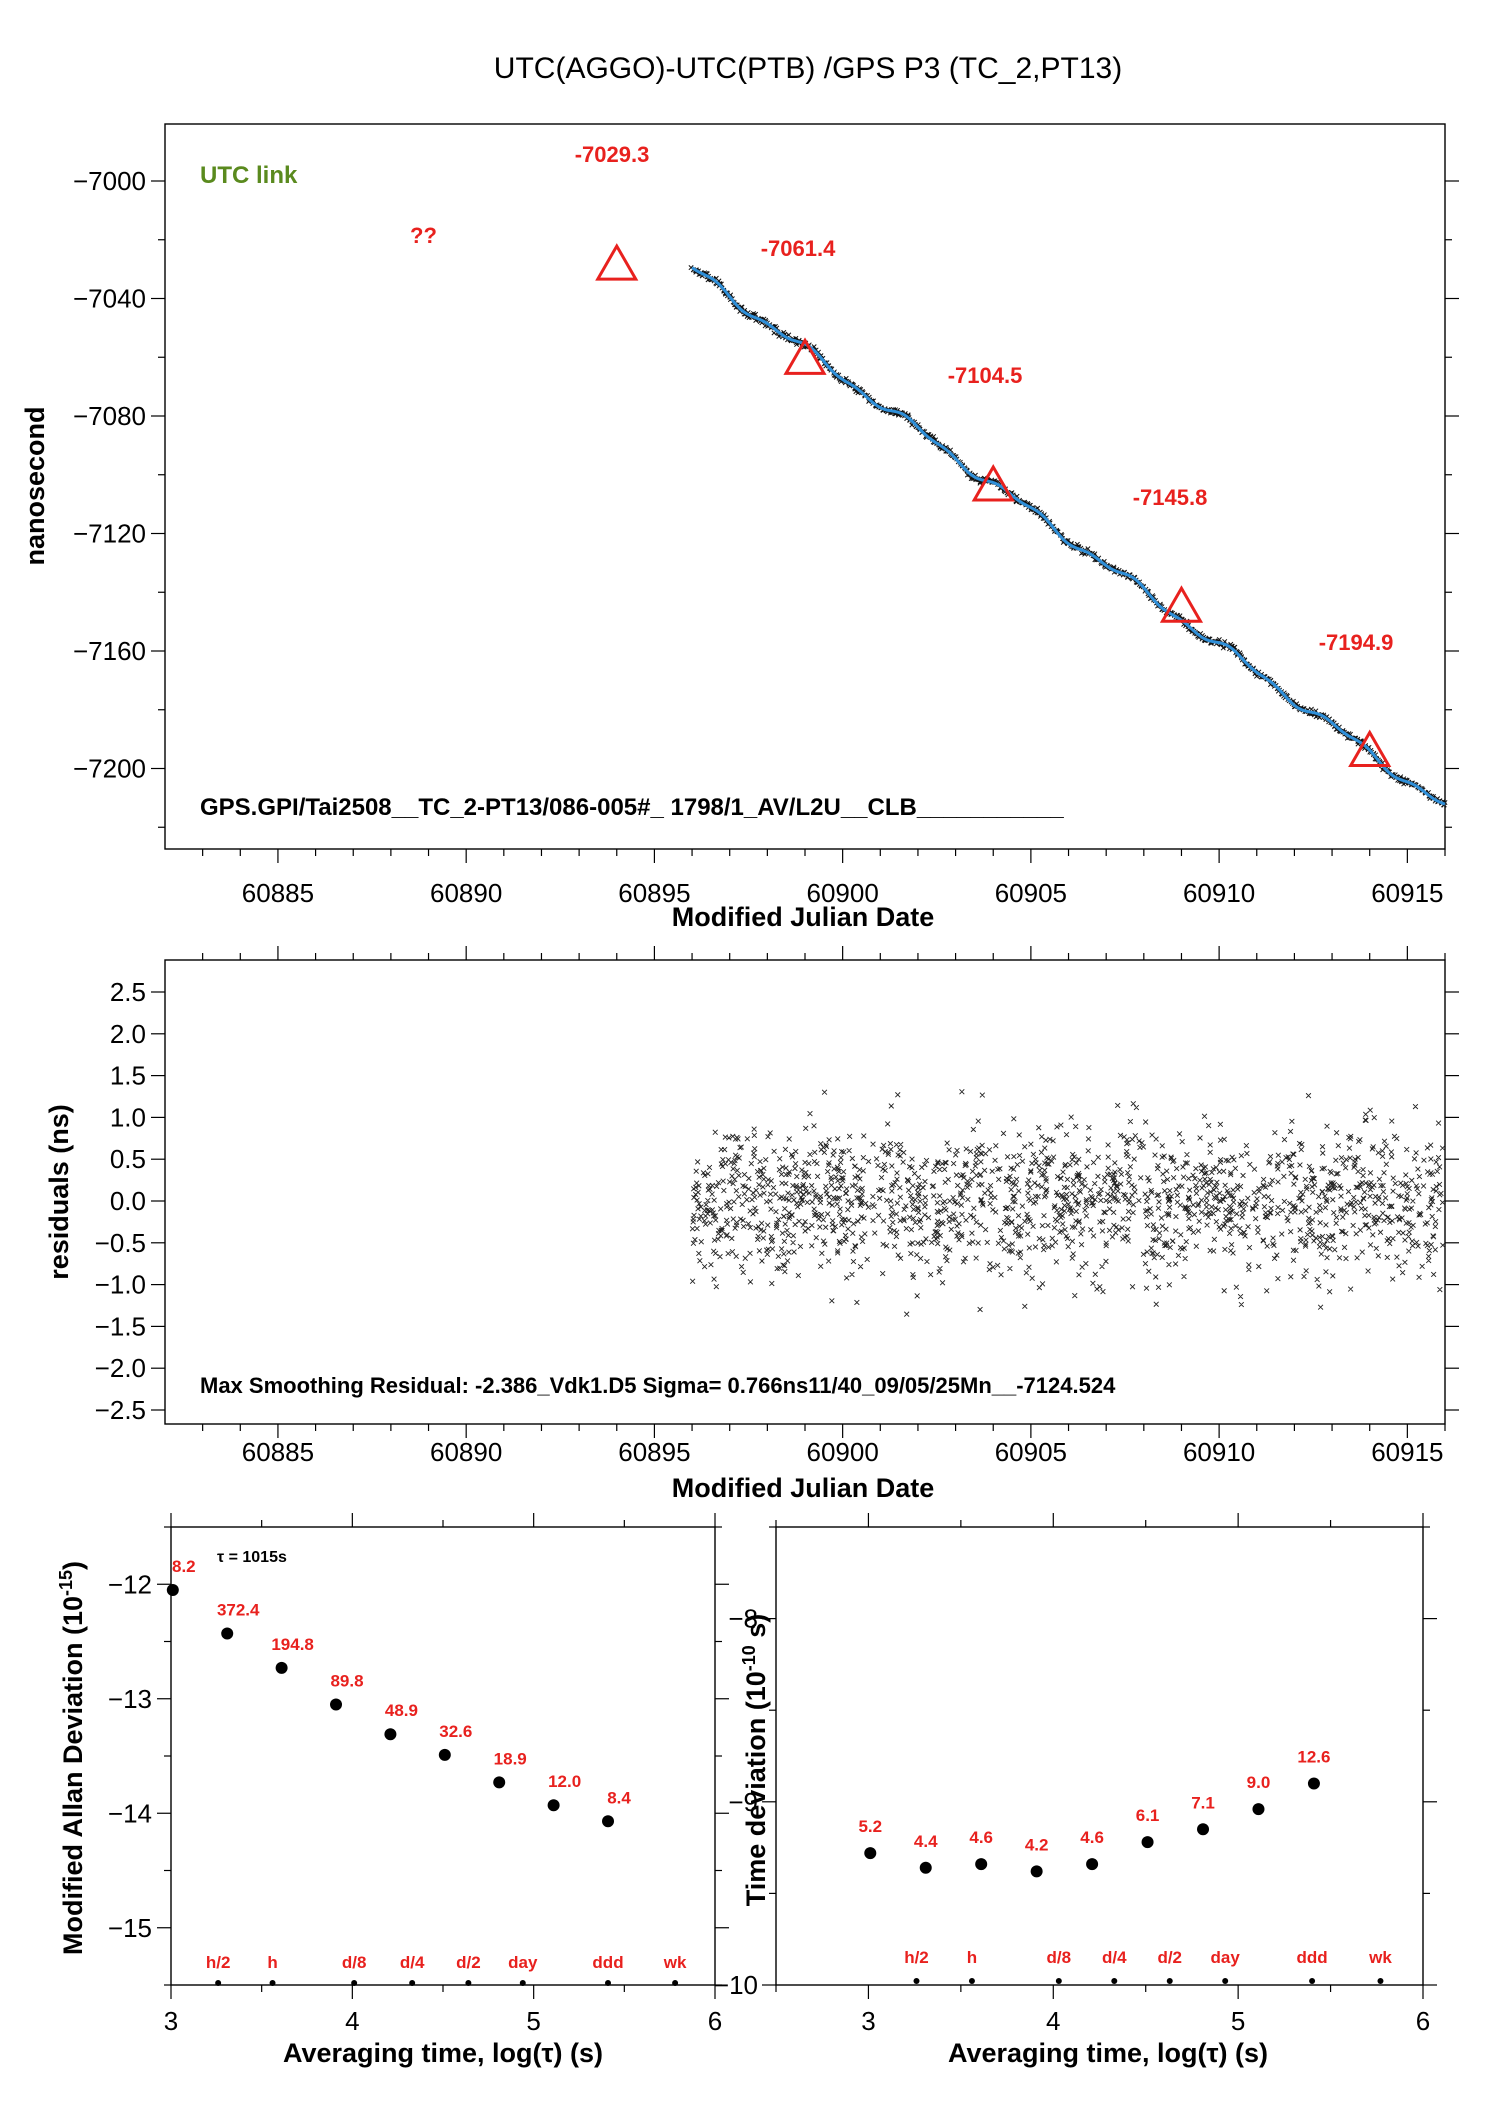 This screenshot has width=1488, height=2105. Describe the element at coordinates (1423, 2021) in the screenshot. I see `p4-x-tick-label: 6` at that location.